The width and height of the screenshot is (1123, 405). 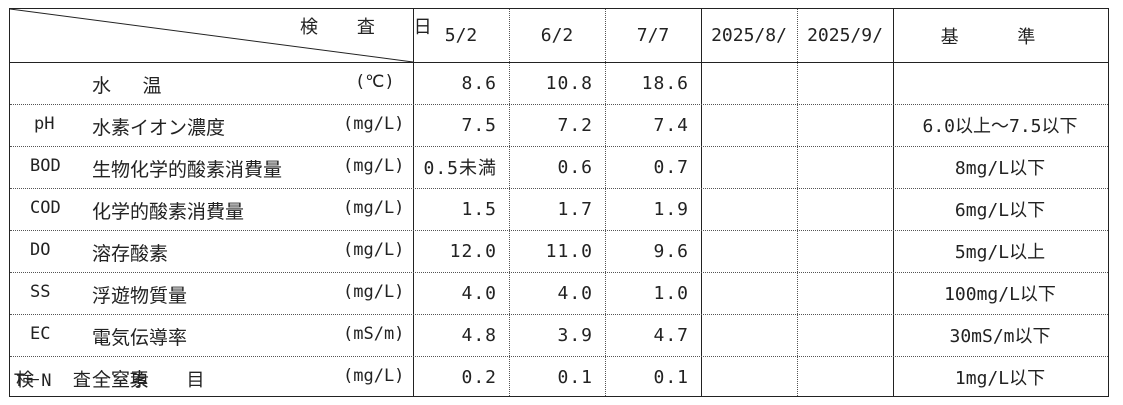 What do you see at coordinates (1000, 37) in the screenshot?
I see `standard-header: 基 準` at bounding box center [1000, 37].